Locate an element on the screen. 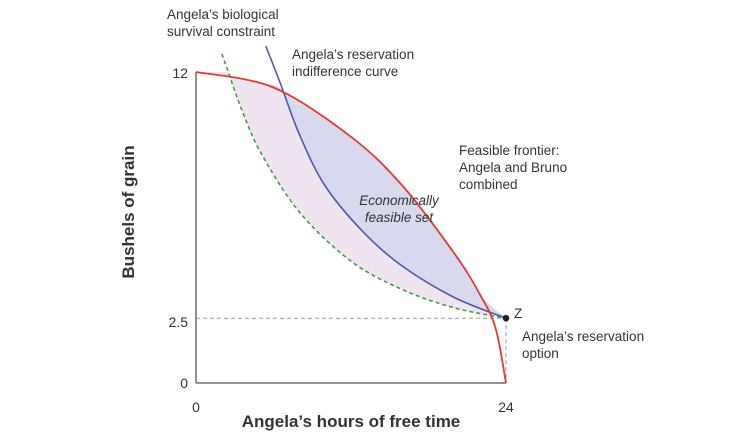  y-axis-title: Bushels of grain is located at coordinates (128, 211).